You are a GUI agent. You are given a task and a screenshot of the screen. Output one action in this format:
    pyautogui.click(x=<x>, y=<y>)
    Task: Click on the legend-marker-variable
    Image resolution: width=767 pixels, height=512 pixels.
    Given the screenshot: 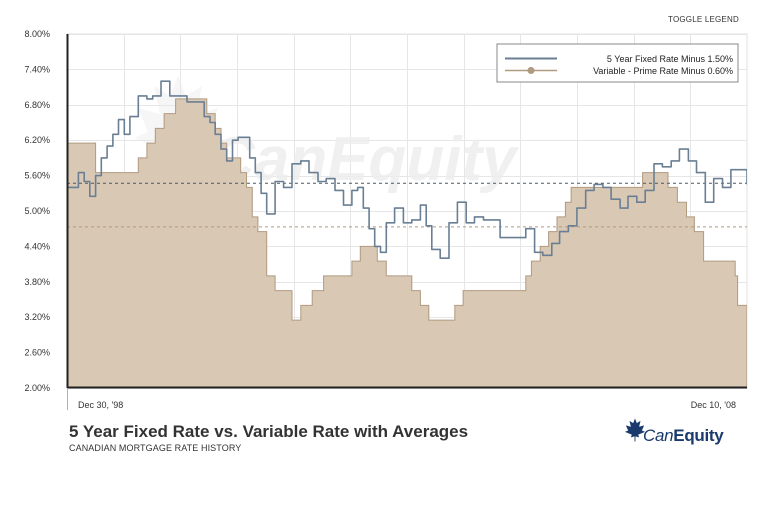 What is the action you would take?
    pyautogui.click(x=531, y=70)
    